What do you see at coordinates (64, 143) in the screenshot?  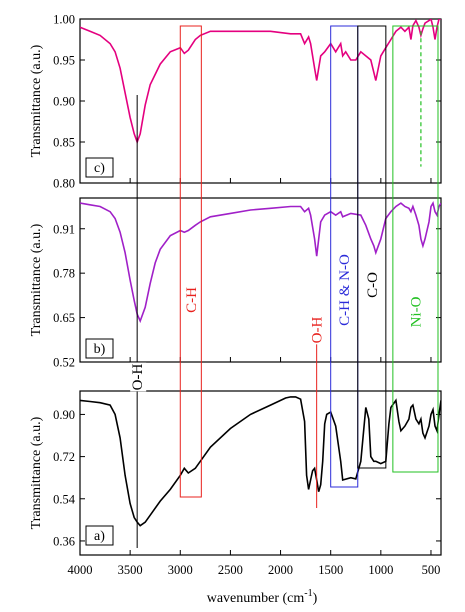 I see `y-tick-label-c: 0.85` at bounding box center [64, 143].